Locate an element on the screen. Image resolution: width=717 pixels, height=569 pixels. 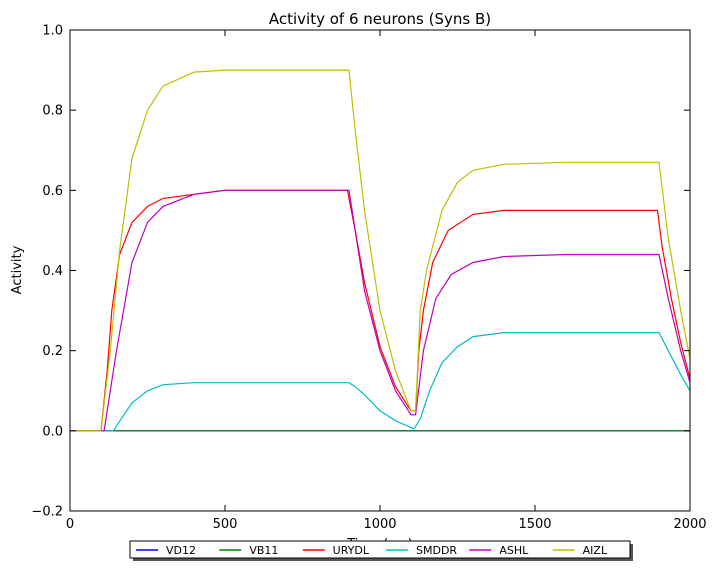
y-tick-label: 0.4 is located at coordinates (52, 271).